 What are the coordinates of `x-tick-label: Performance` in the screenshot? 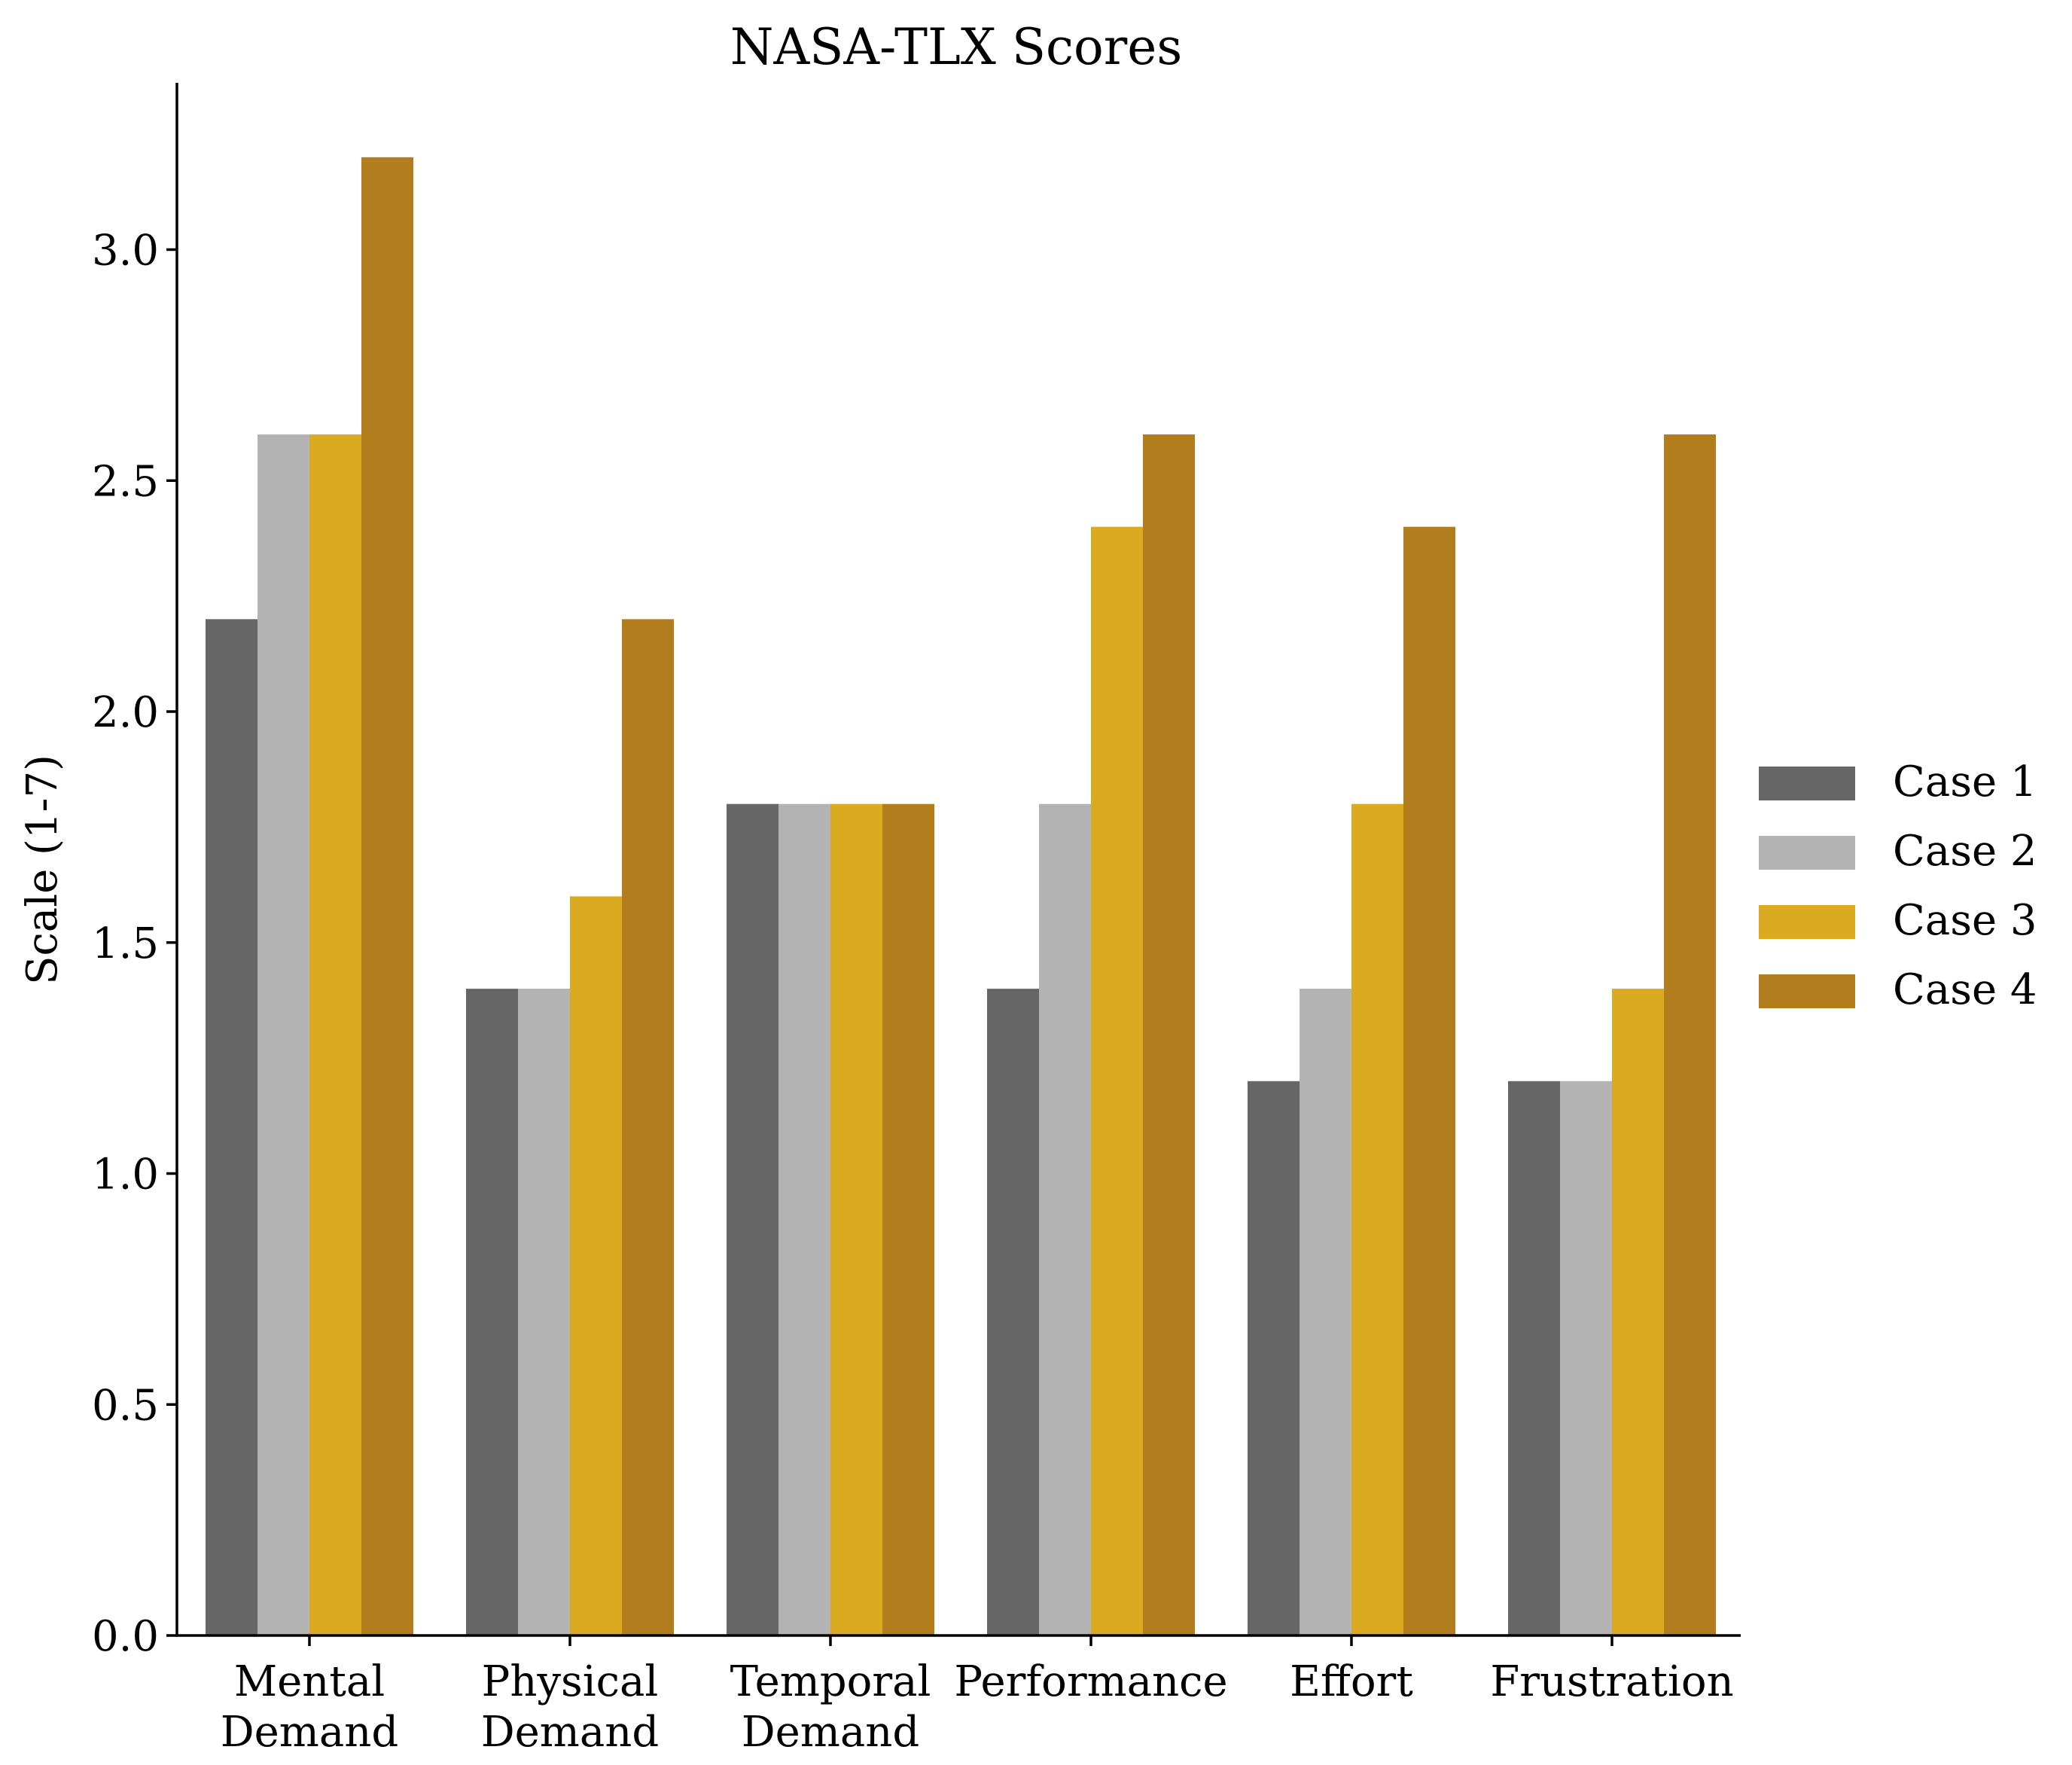 It's located at (1090, 1681).